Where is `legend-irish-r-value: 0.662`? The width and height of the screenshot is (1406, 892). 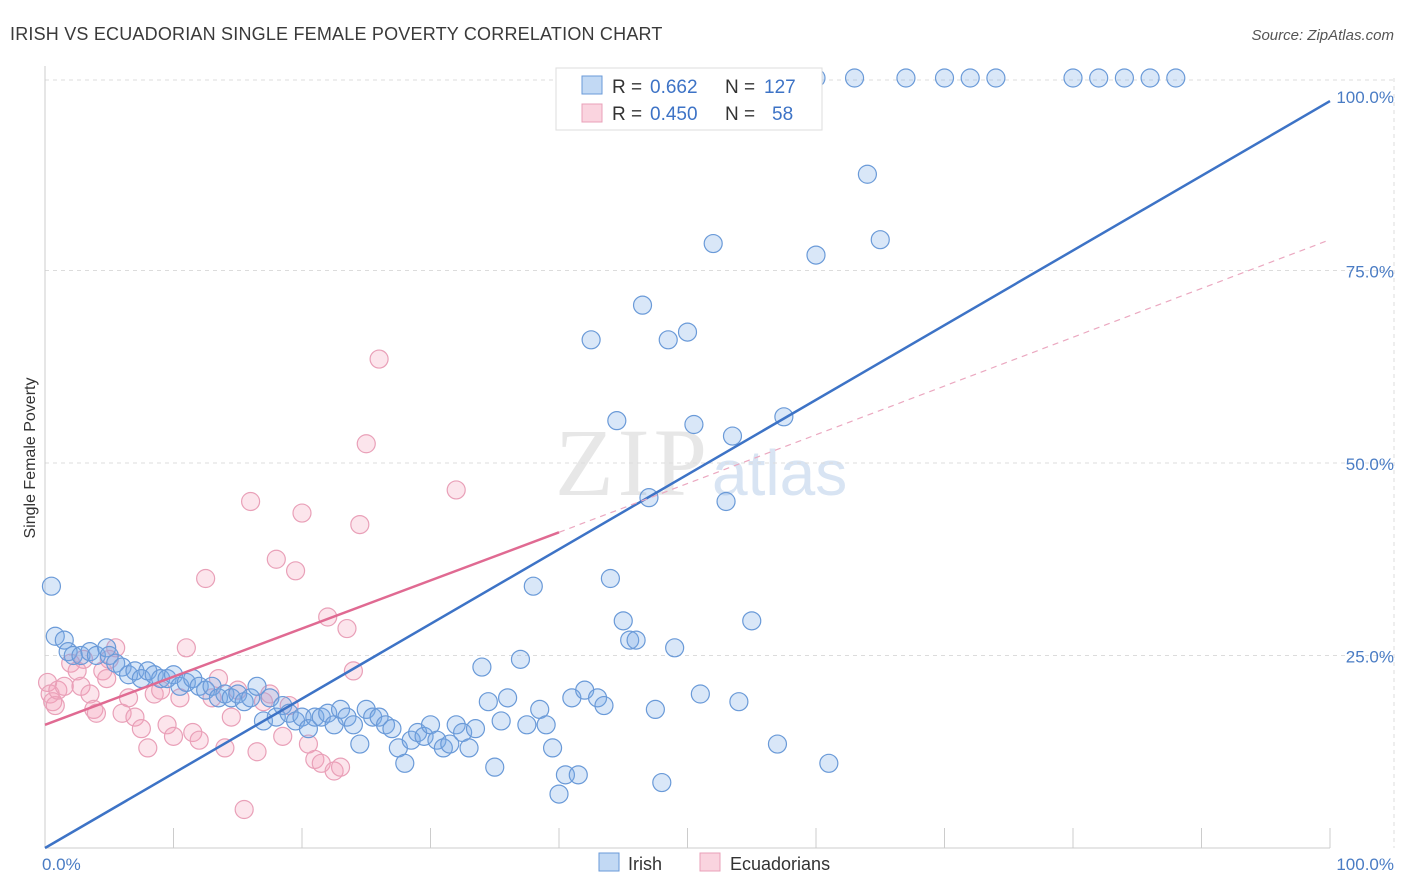 legend-irish-r-value: 0.662 is located at coordinates (674, 87).